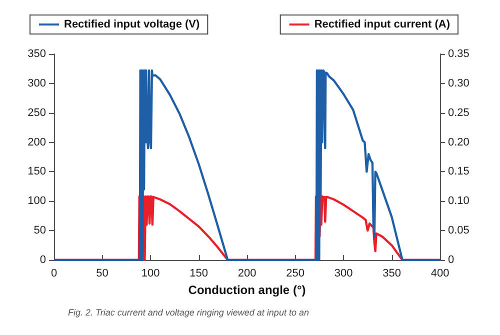  Describe the element at coordinates (459, 201) in the screenshot. I see `y2-tick-label: 0.10` at that location.